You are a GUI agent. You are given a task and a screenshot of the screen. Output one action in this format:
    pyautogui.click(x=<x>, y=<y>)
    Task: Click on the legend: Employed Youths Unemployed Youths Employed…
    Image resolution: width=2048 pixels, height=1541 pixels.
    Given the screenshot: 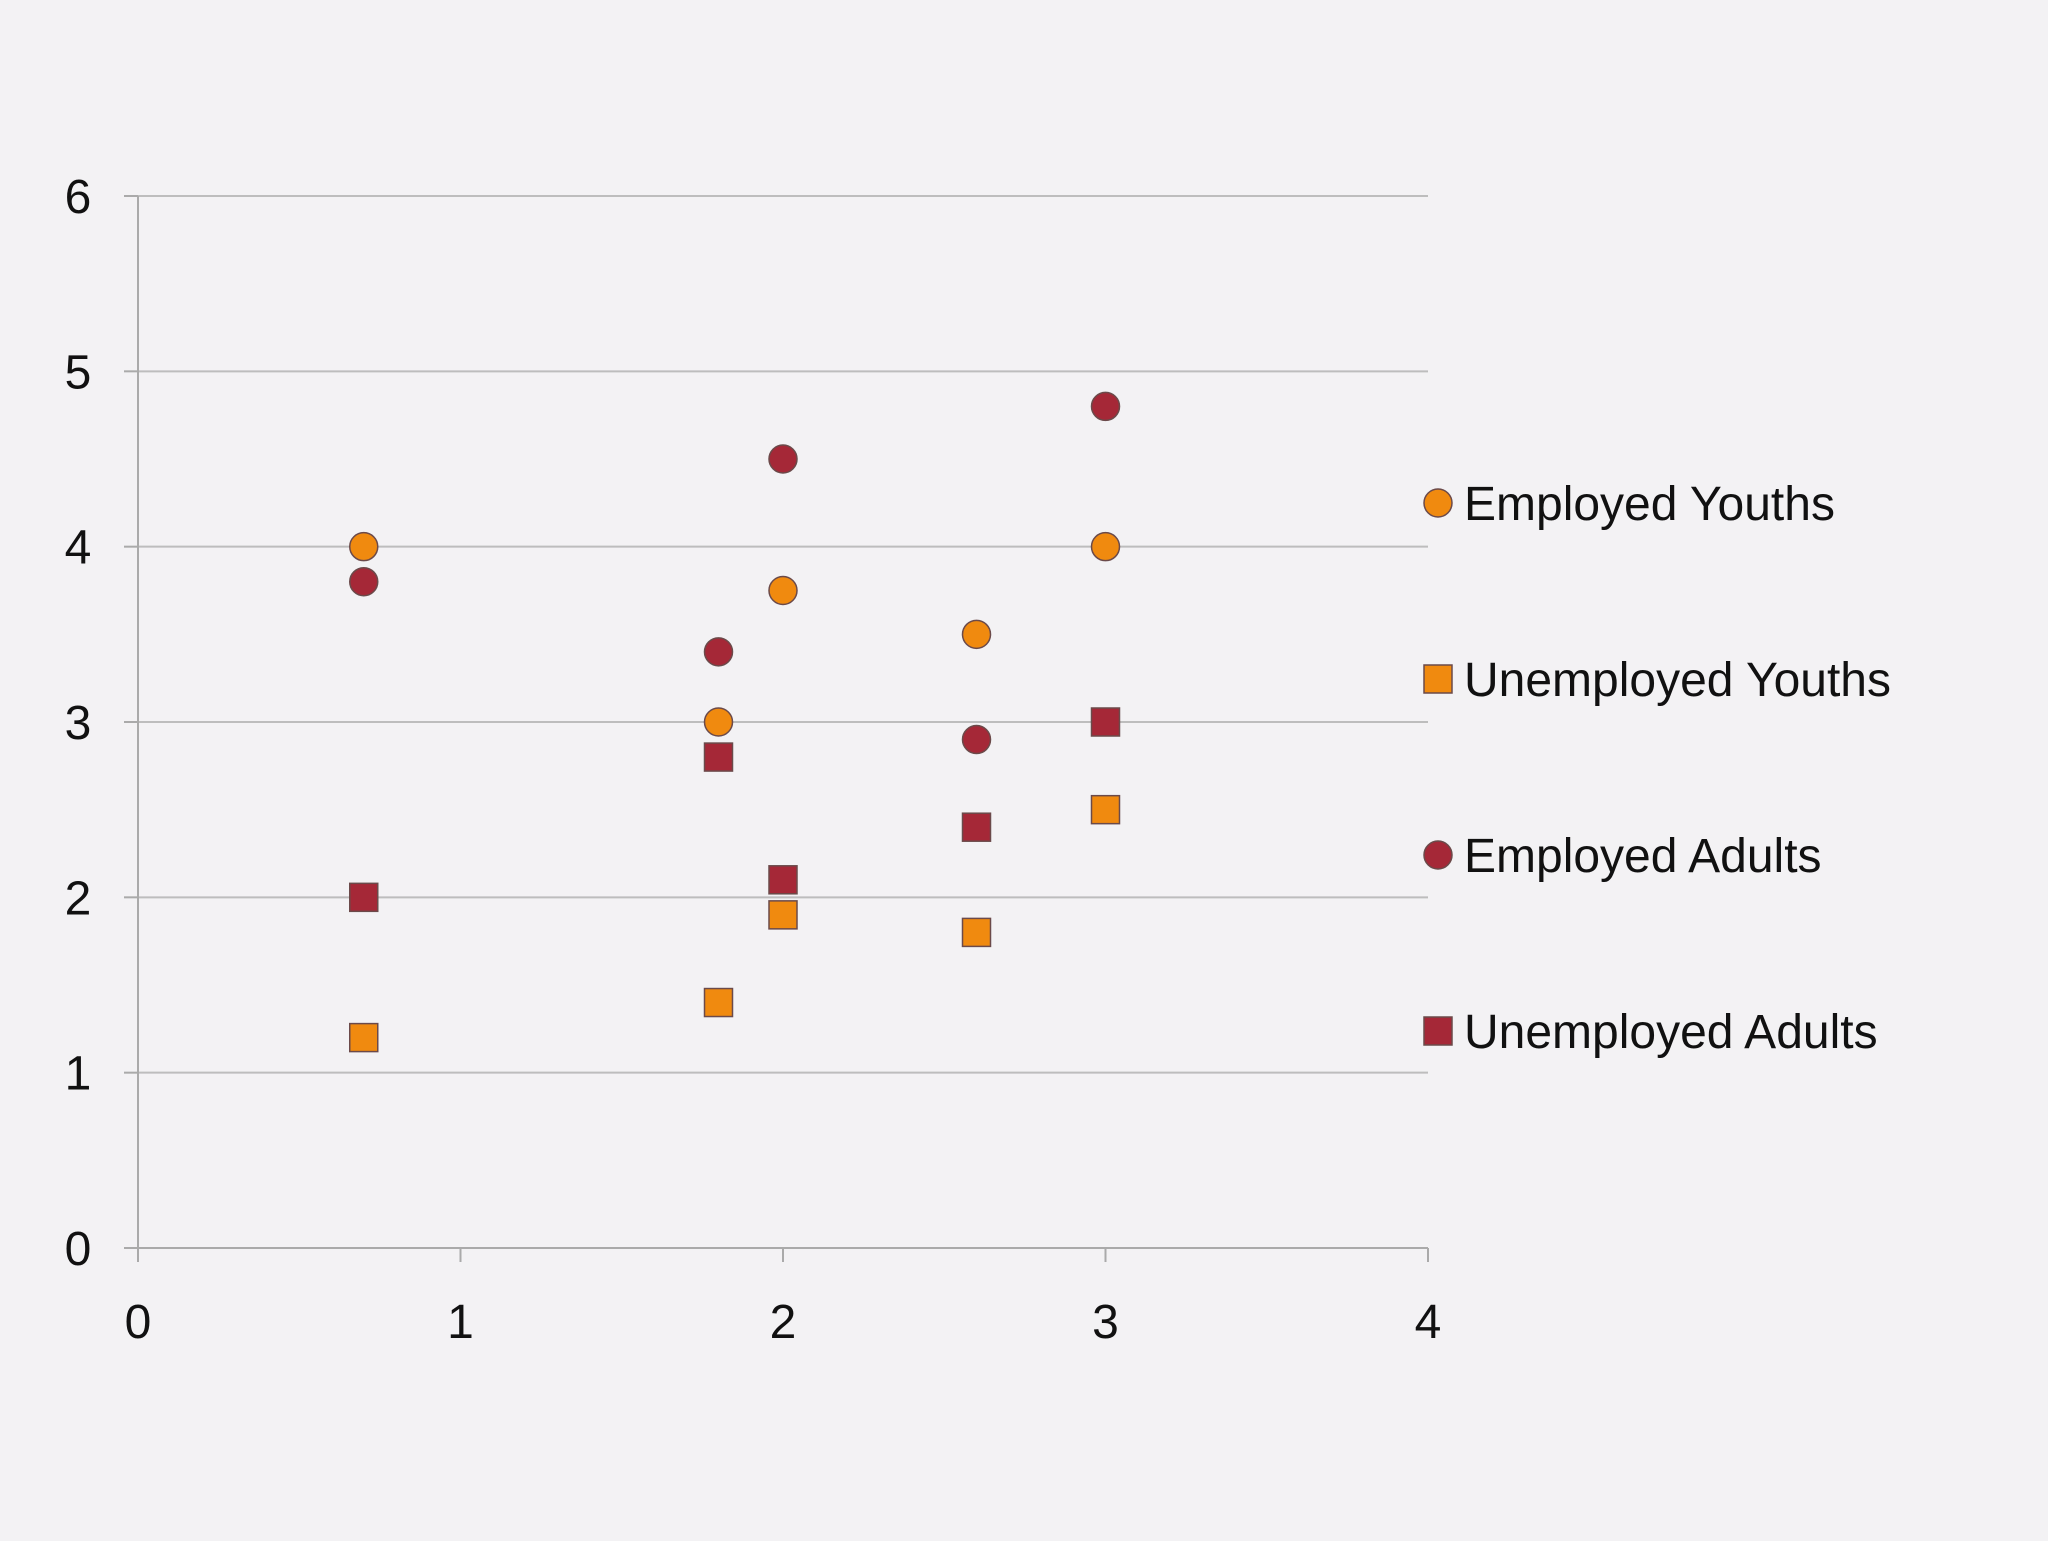 What is the action you would take?
    pyautogui.click(x=1657, y=768)
    